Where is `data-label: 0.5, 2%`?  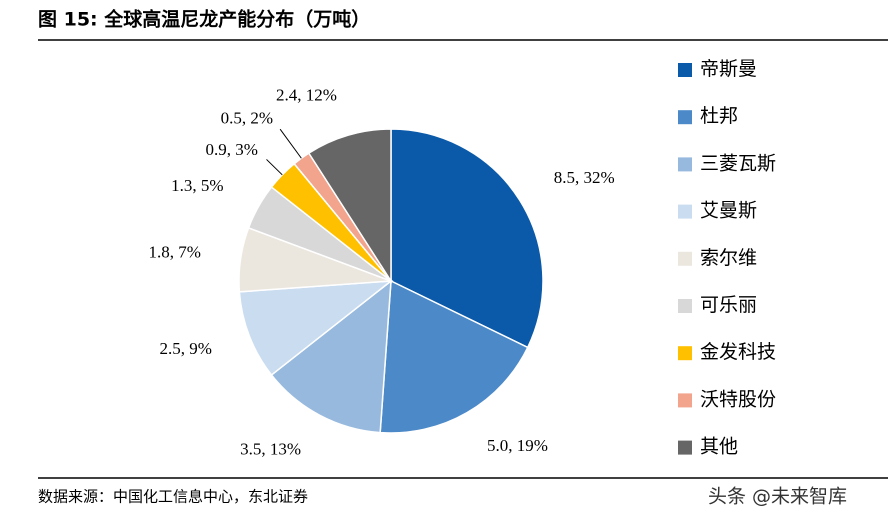 data-label: 0.5, 2% is located at coordinates (247, 117).